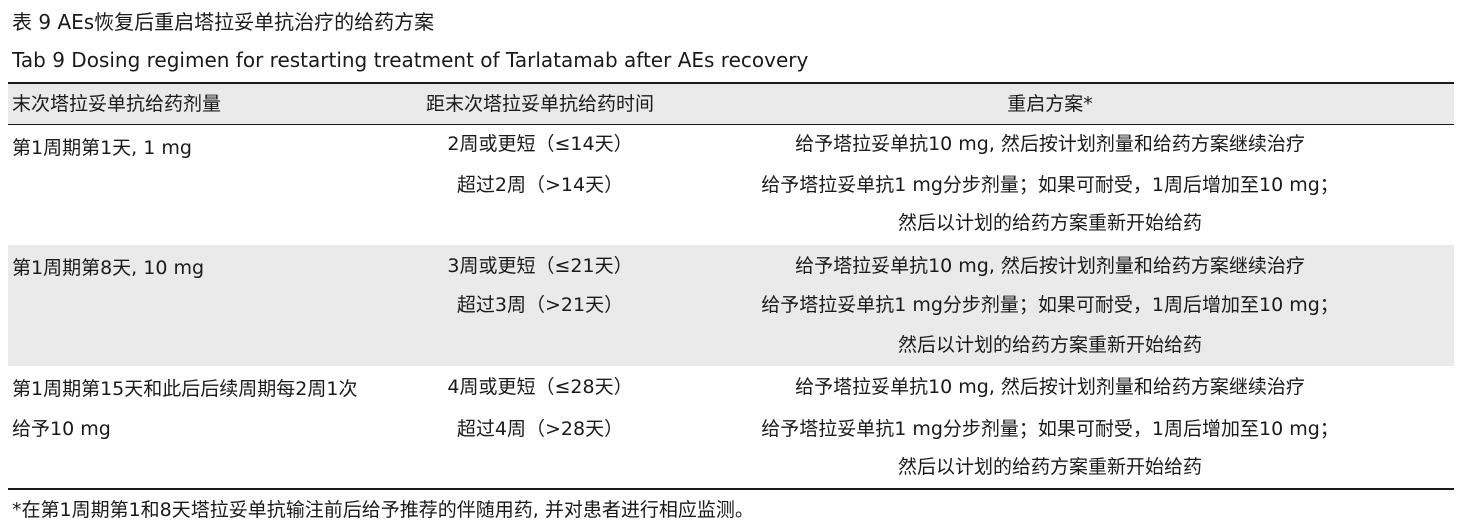  Describe the element at coordinates (731, 489) in the screenshot. I see `table-bottom-rule` at that location.